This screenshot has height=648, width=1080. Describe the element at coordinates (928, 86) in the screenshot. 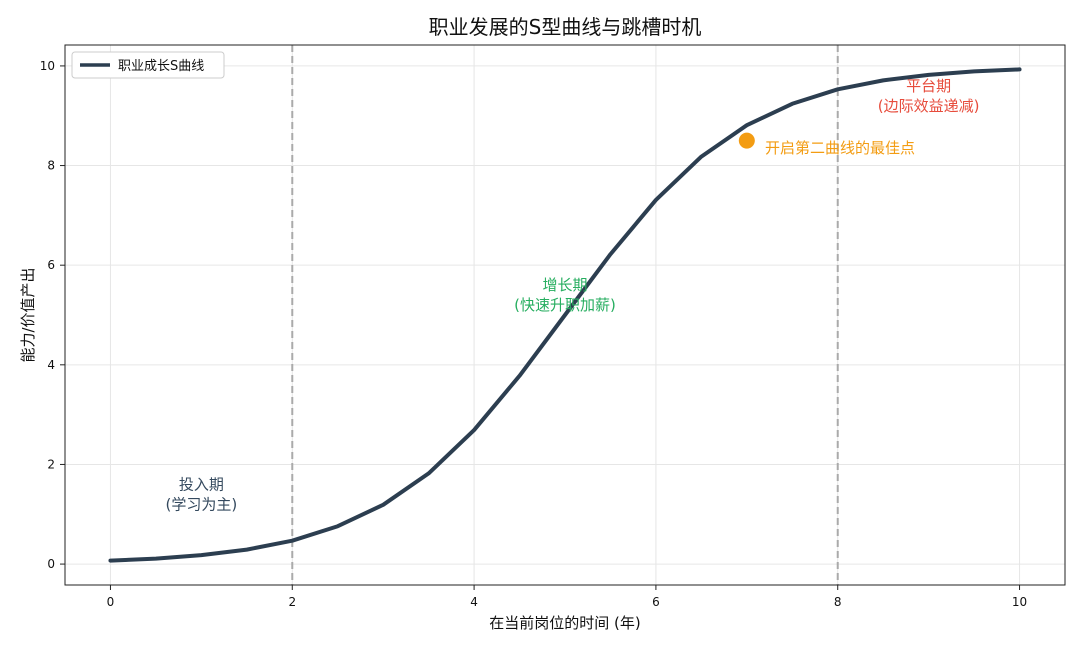

I see `annotation-text: 平台期` at that location.